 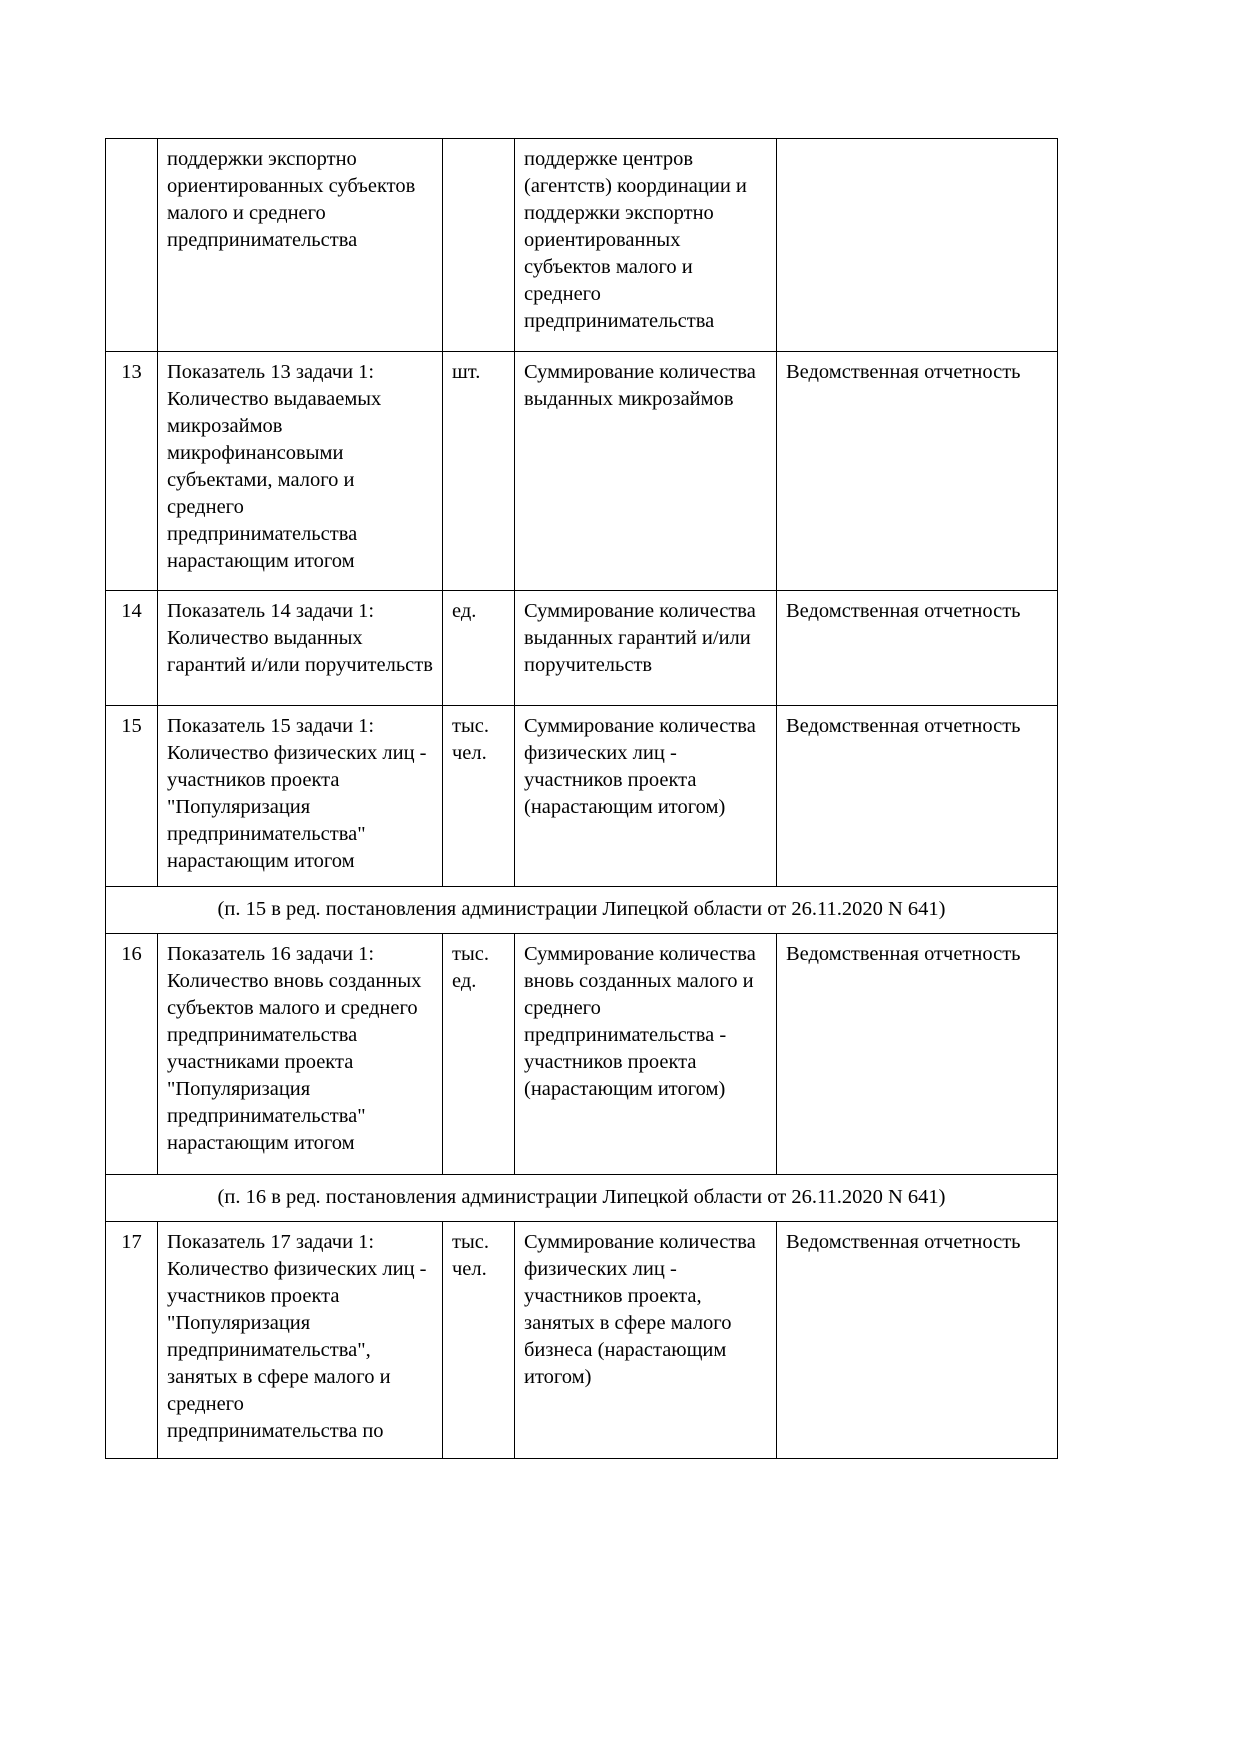 What do you see at coordinates (131, 1339) in the screenshot?
I see `row-number-cell: 17` at bounding box center [131, 1339].